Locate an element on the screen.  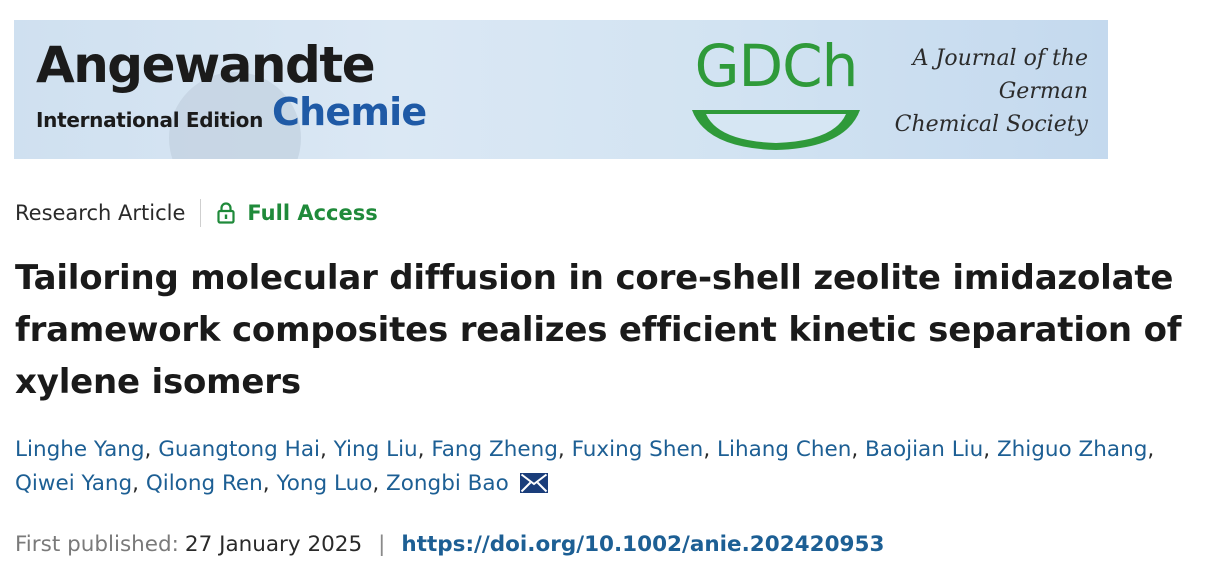
access-badge: Full Access is located at coordinates (297, 213).